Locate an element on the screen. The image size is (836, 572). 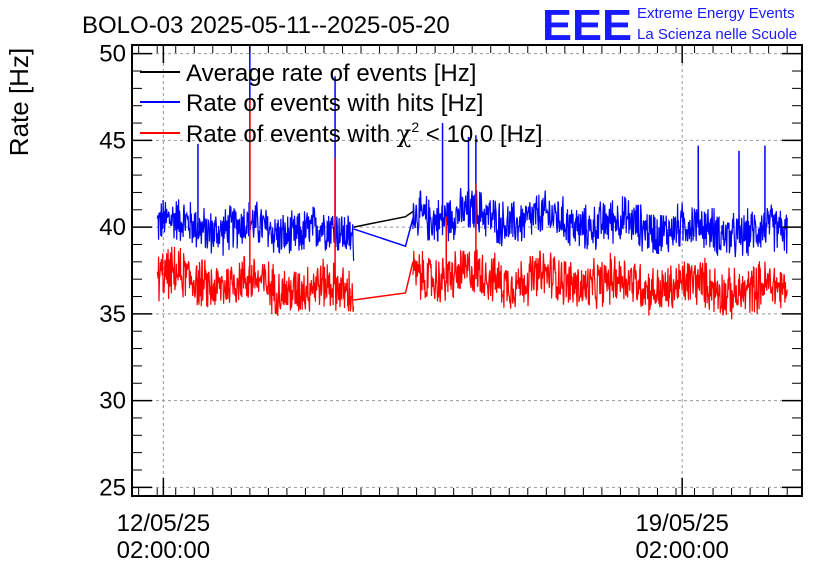
legend-label-hits: Rate of events with hits [Hz] is located at coordinates (334, 103).